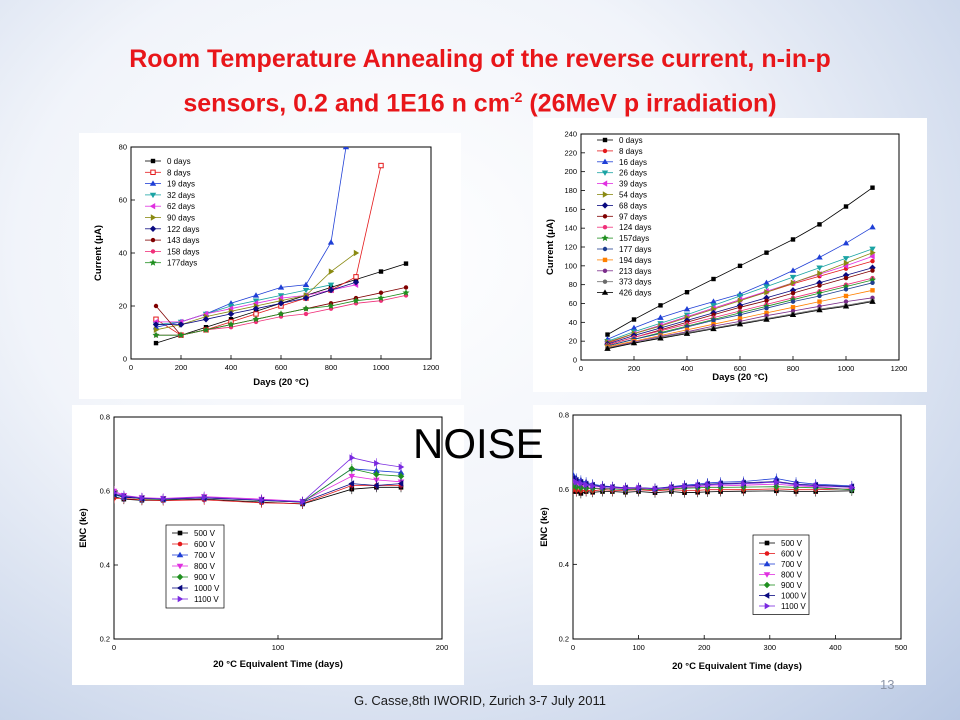 This screenshot has height=720, width=960. I want to click on x-tick-label: 500, so click(901, 647).